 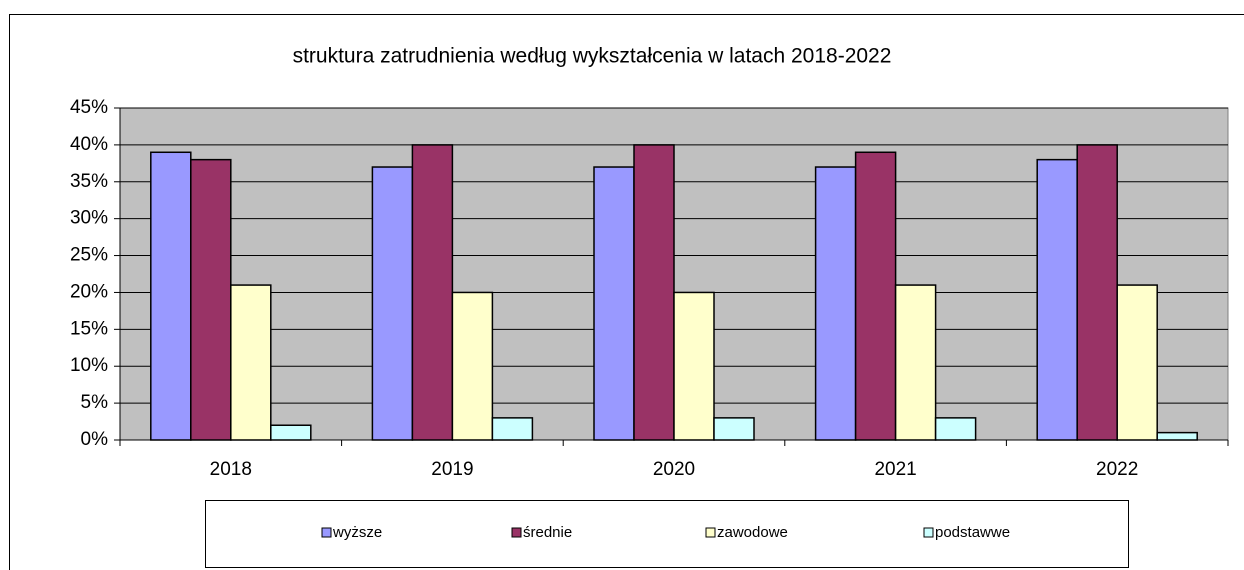 What do you see at coordinates (89, 255) in the screenshot?
I see `y-tick-label: 25%` at bounding box center [89, 255].